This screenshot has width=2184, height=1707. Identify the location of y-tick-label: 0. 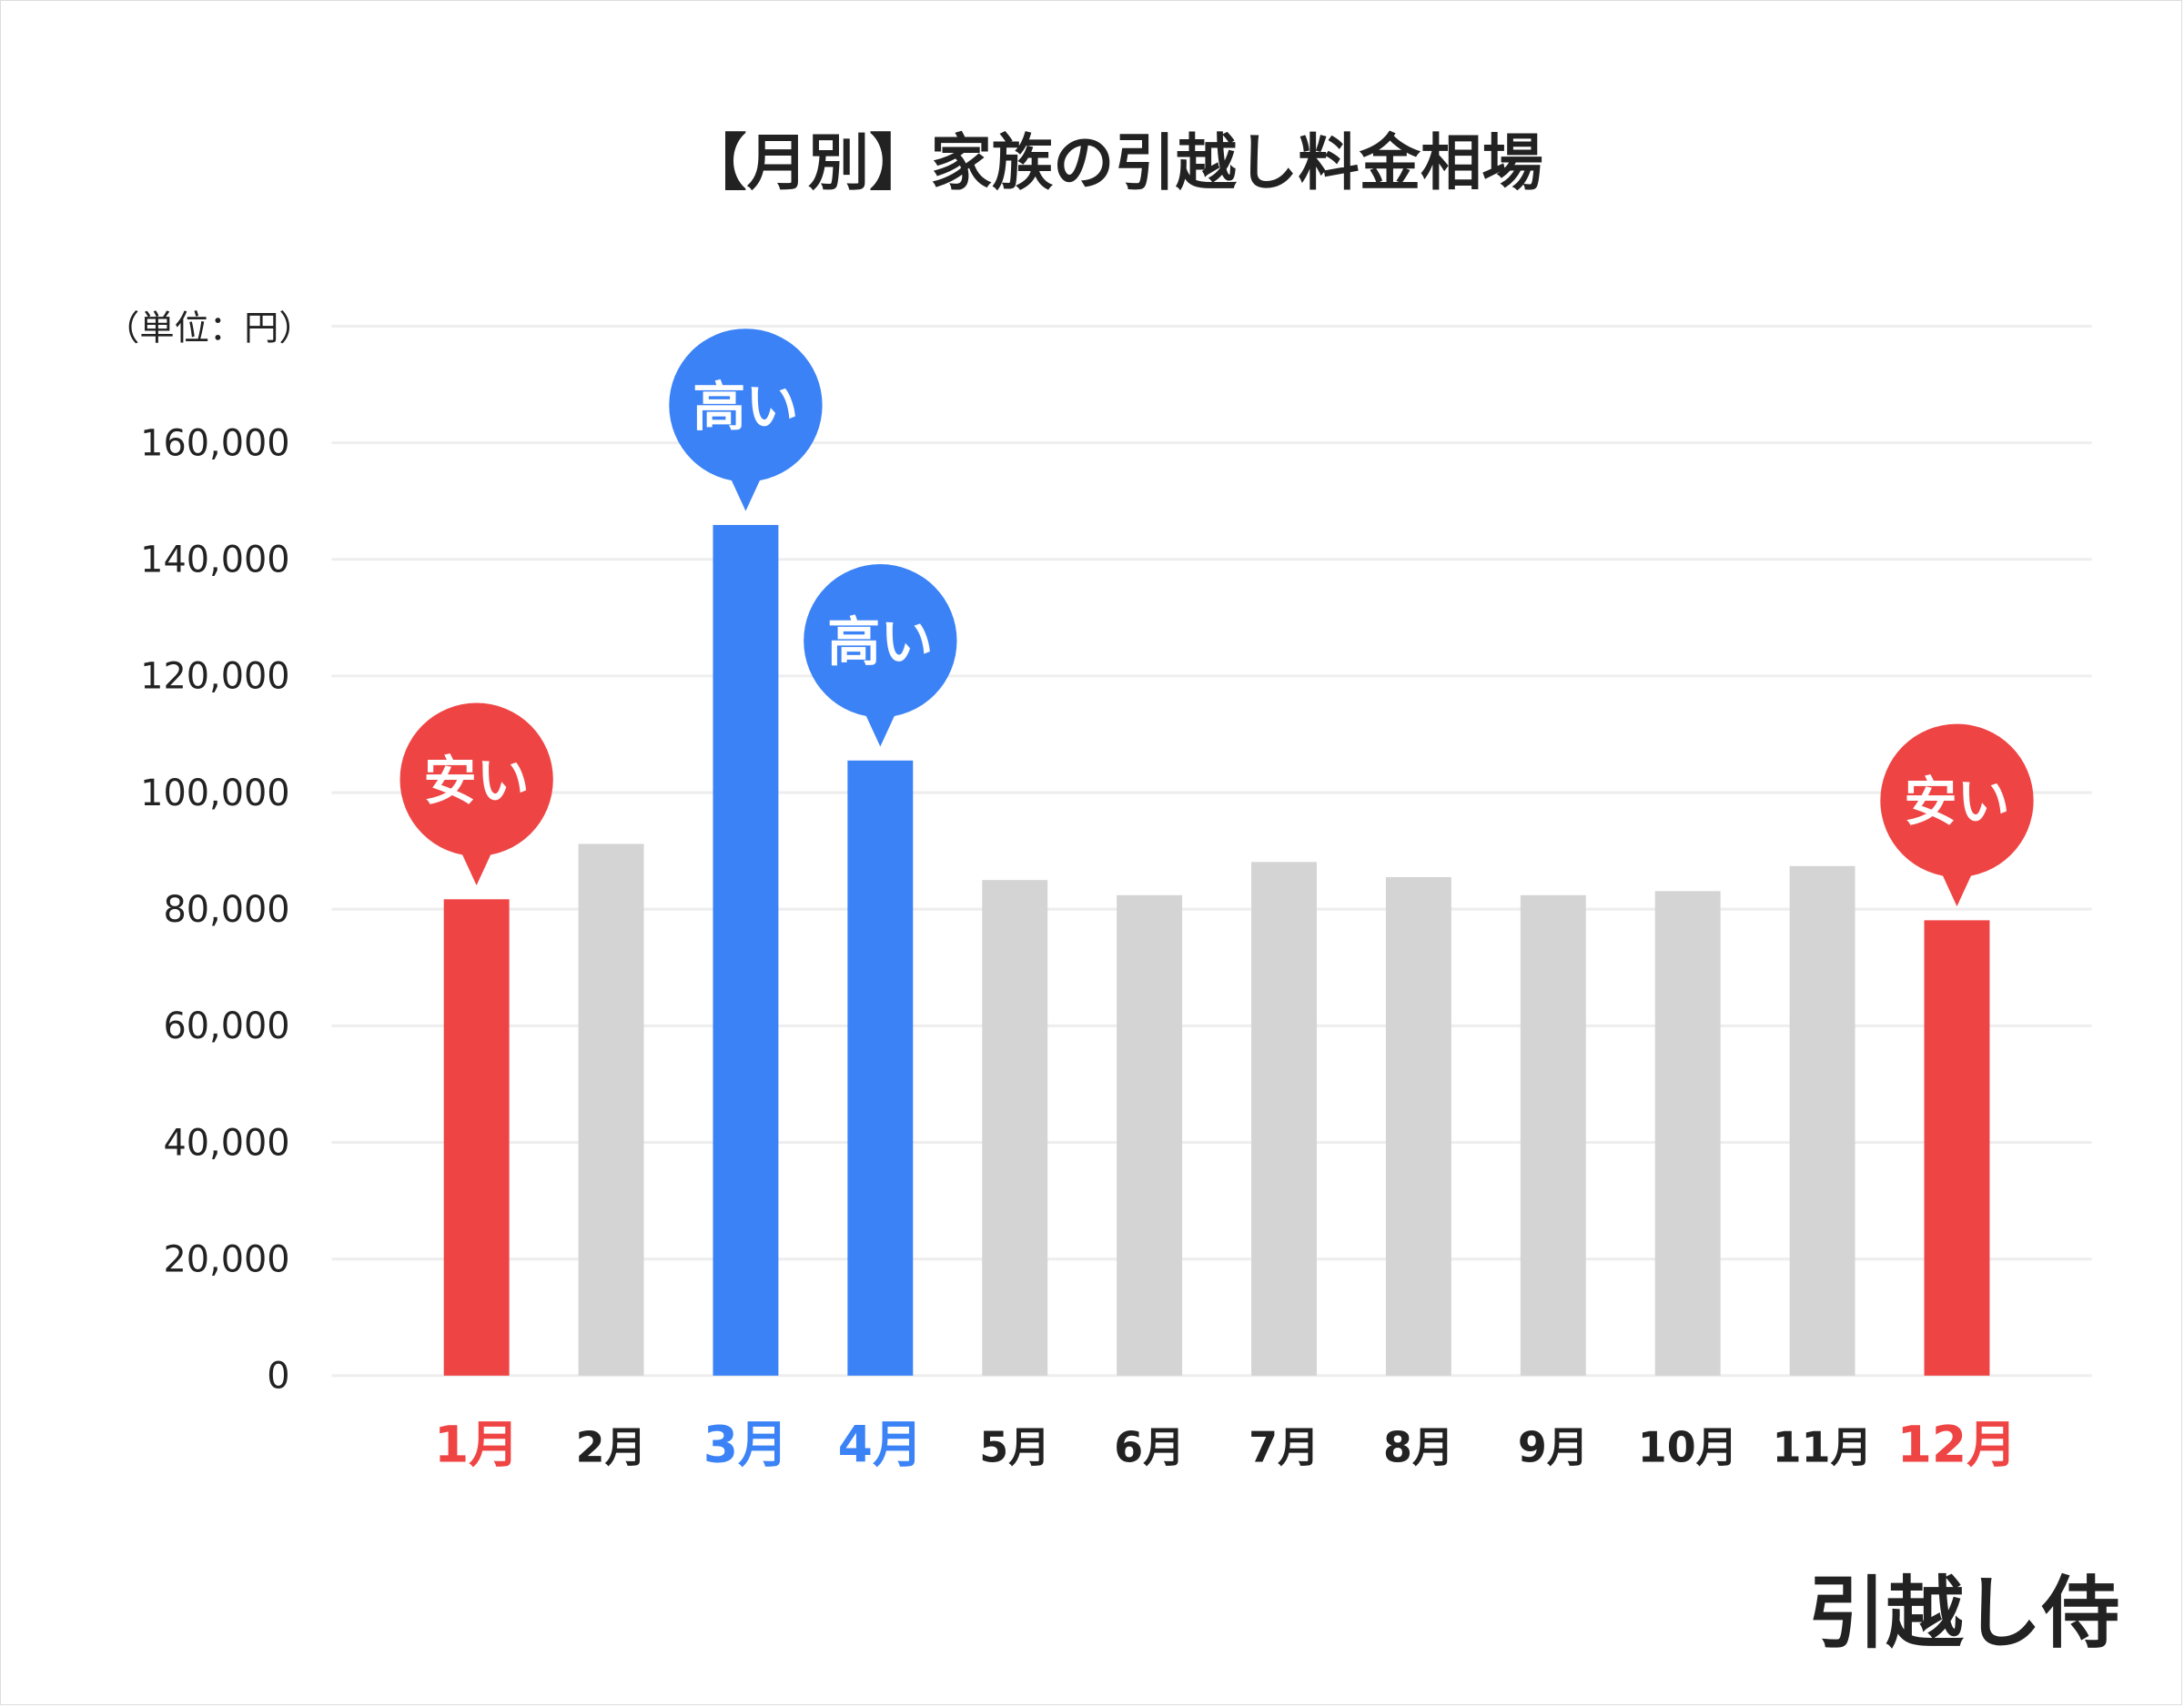
(278, 1377).